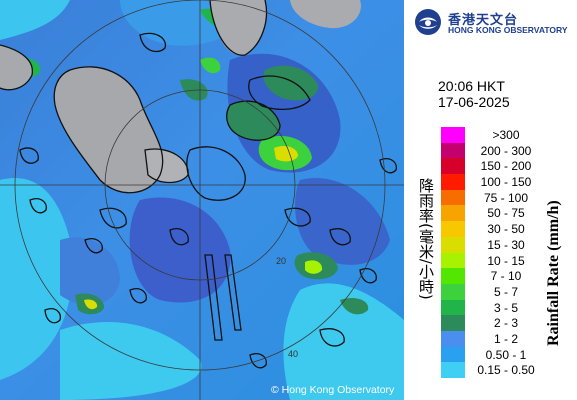 This screenshot has width=577, height=400. I want to click on legend-label: 2 - 3, so click(505, 323).